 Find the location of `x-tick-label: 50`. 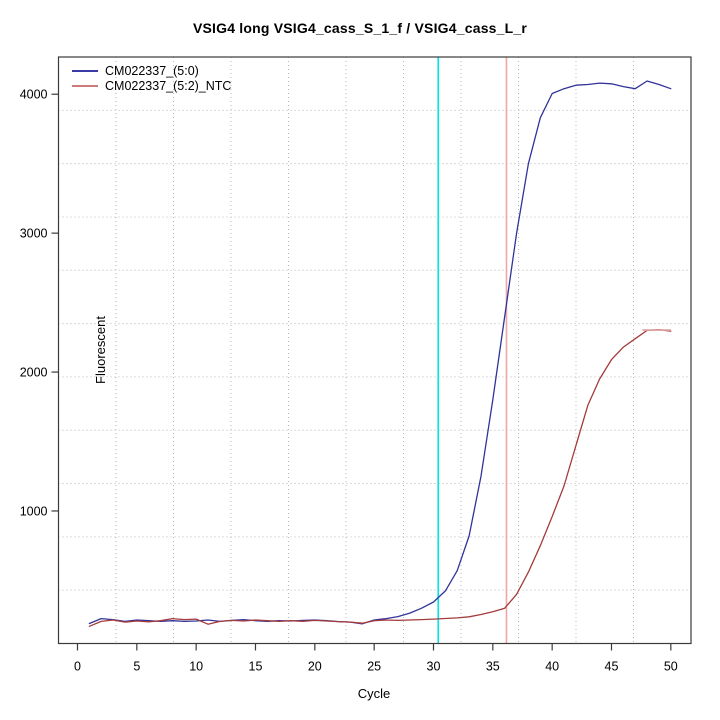

x-tick-label: 50 is located at coordinates (671, 667).